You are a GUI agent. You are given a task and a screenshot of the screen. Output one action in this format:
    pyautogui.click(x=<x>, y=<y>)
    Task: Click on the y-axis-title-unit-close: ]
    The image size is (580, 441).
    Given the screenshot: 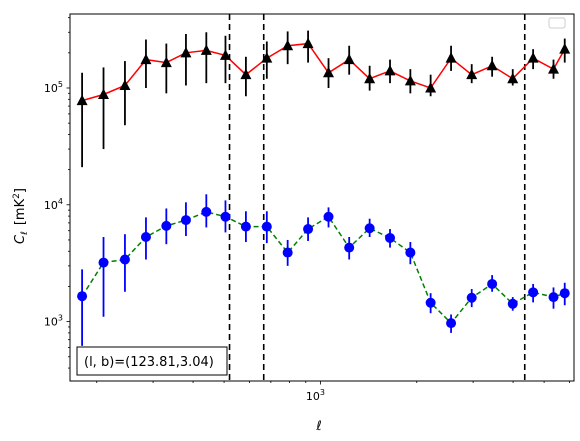 What is the action you would take?
    pyautogui.click(x=20, y=190)
    